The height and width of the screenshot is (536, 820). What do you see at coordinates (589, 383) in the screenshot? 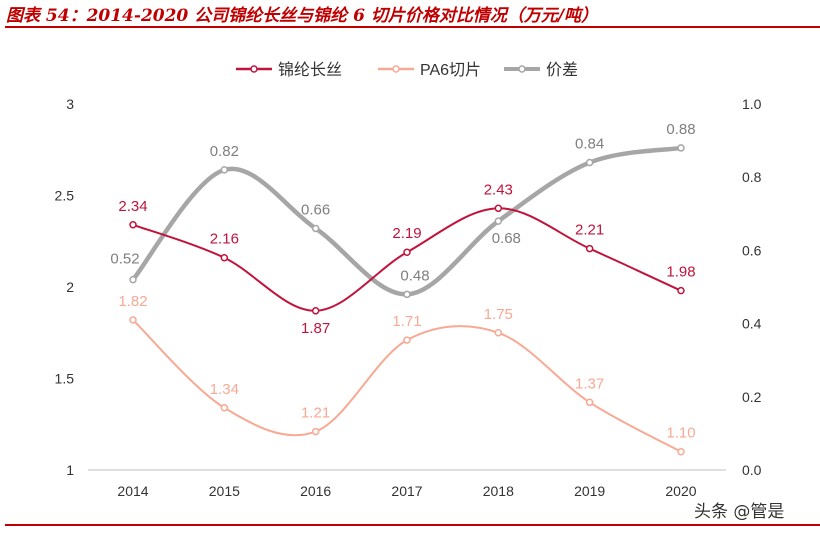
I see `data-label: 1.37` at bounding box center [589, 383].